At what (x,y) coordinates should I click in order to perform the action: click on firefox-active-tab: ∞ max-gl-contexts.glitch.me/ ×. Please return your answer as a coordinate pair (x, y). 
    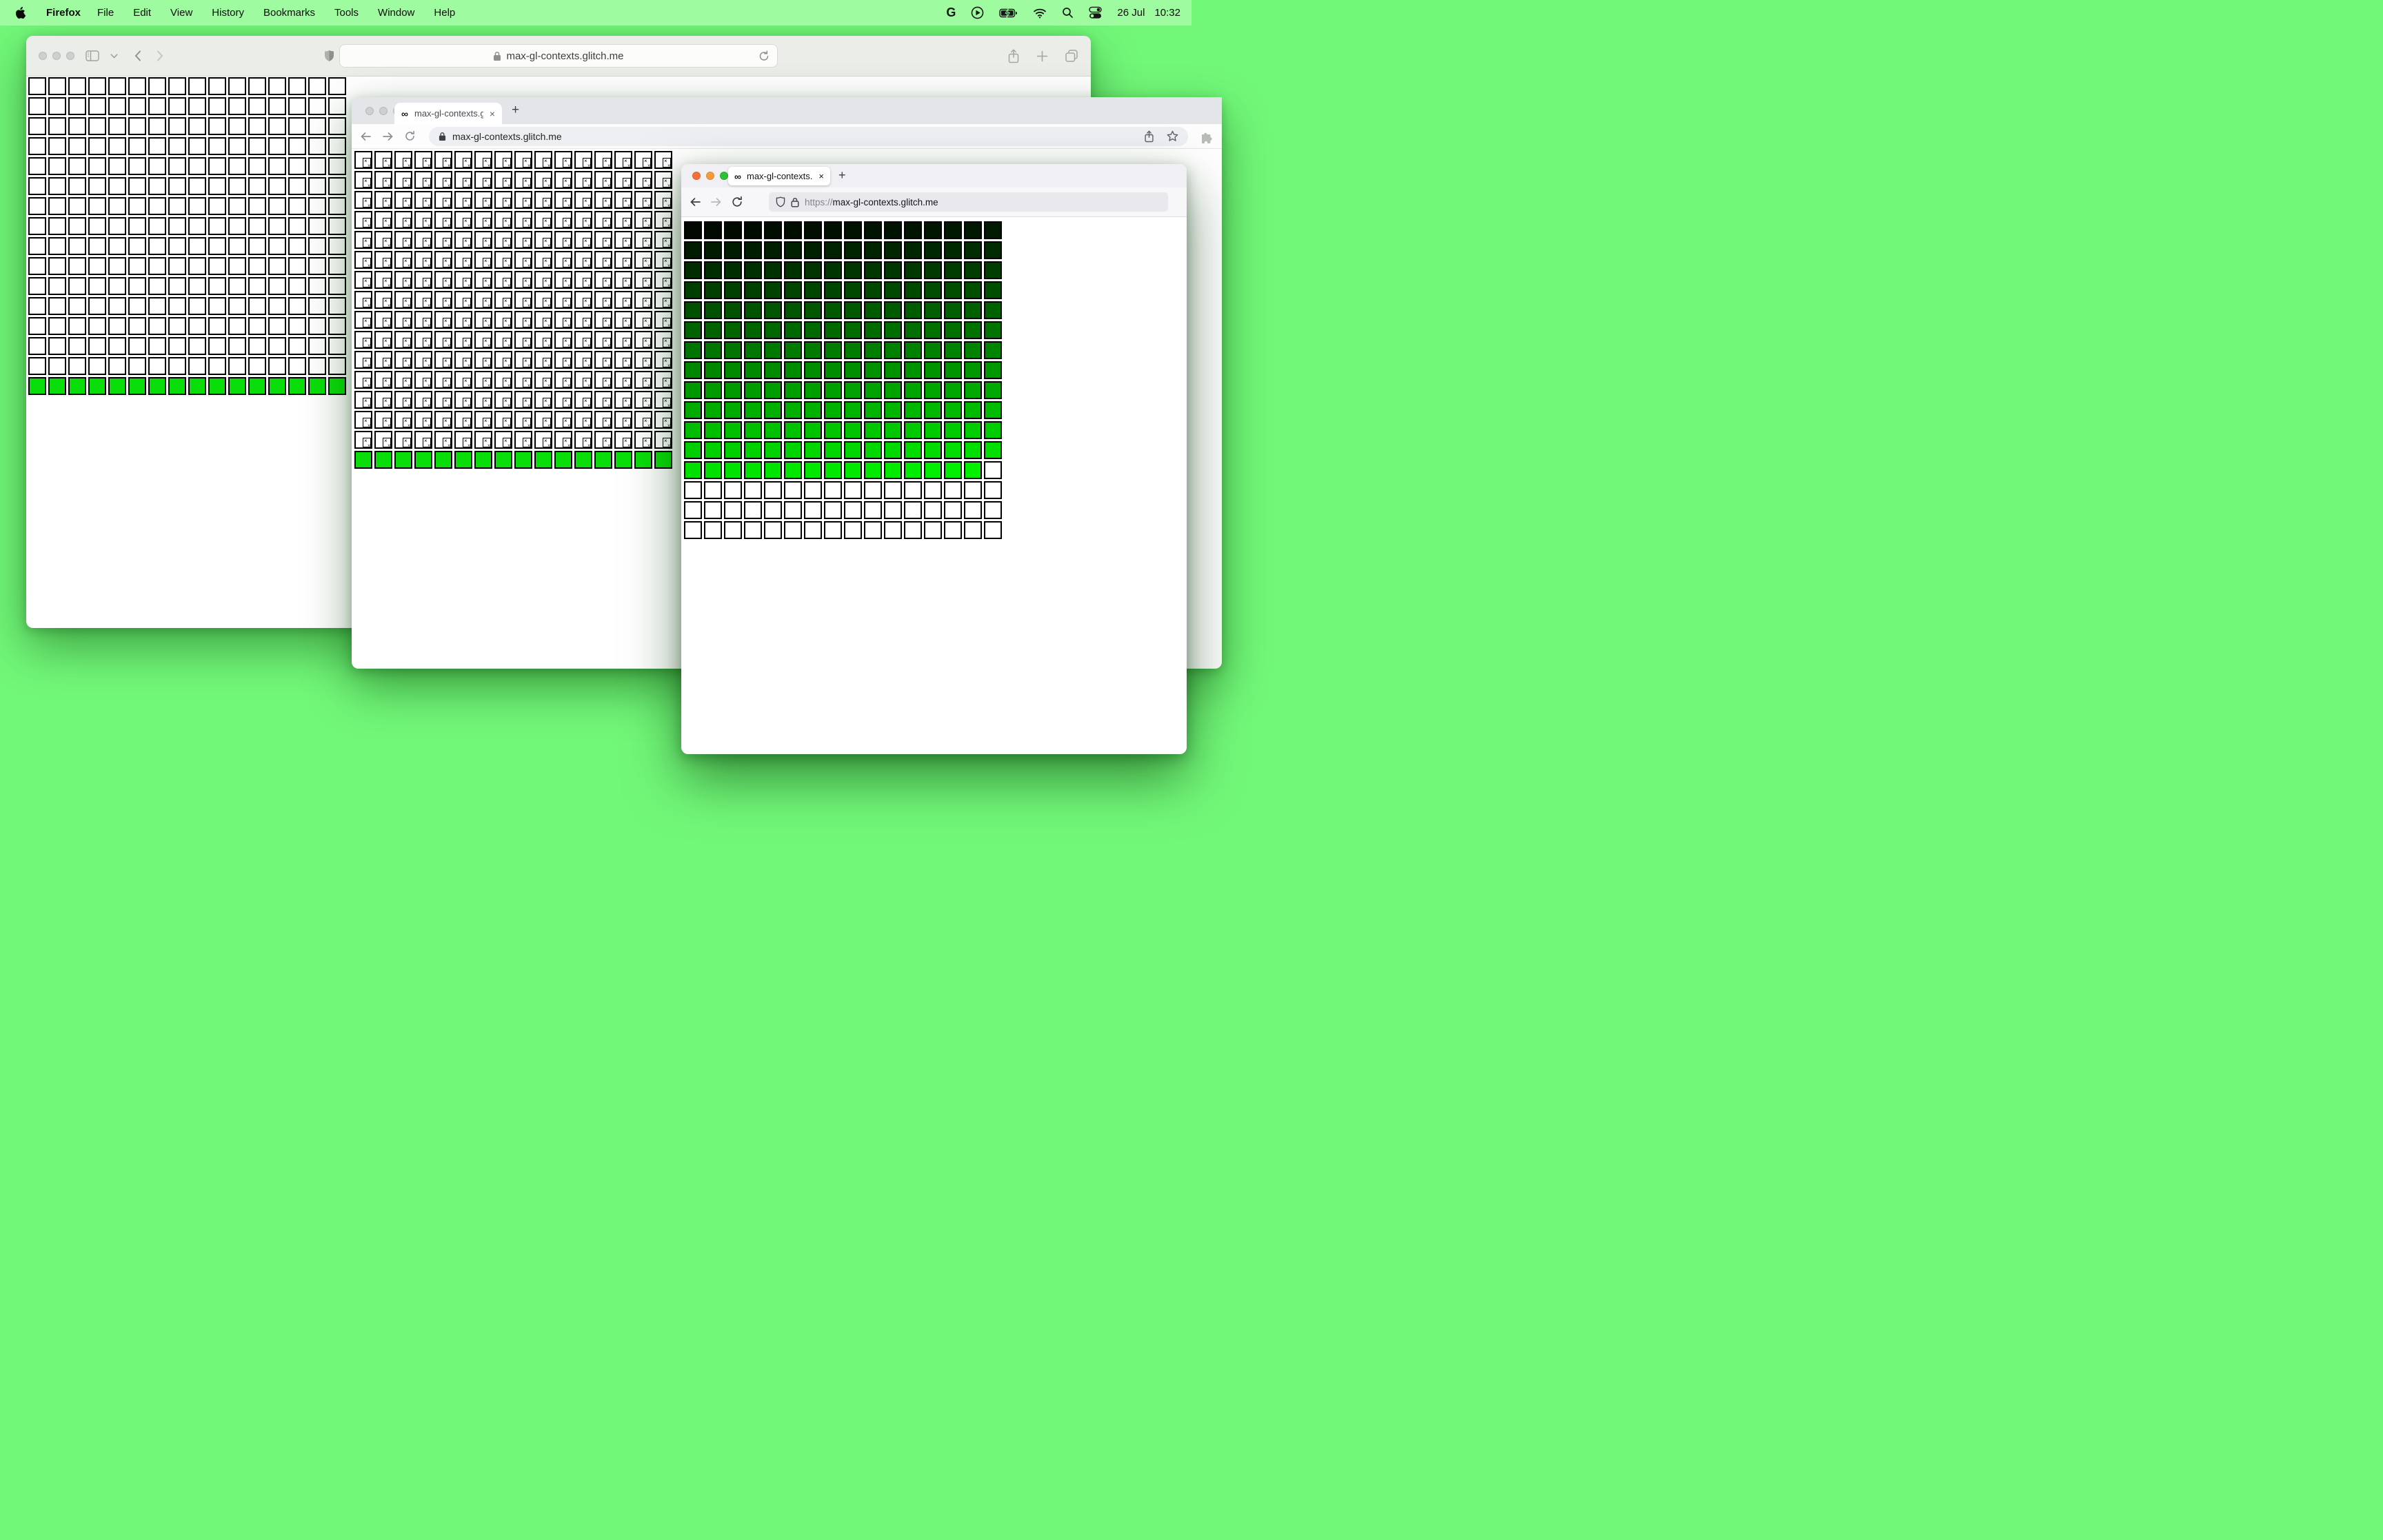
    Looking at the image, I should click on (779, 176).